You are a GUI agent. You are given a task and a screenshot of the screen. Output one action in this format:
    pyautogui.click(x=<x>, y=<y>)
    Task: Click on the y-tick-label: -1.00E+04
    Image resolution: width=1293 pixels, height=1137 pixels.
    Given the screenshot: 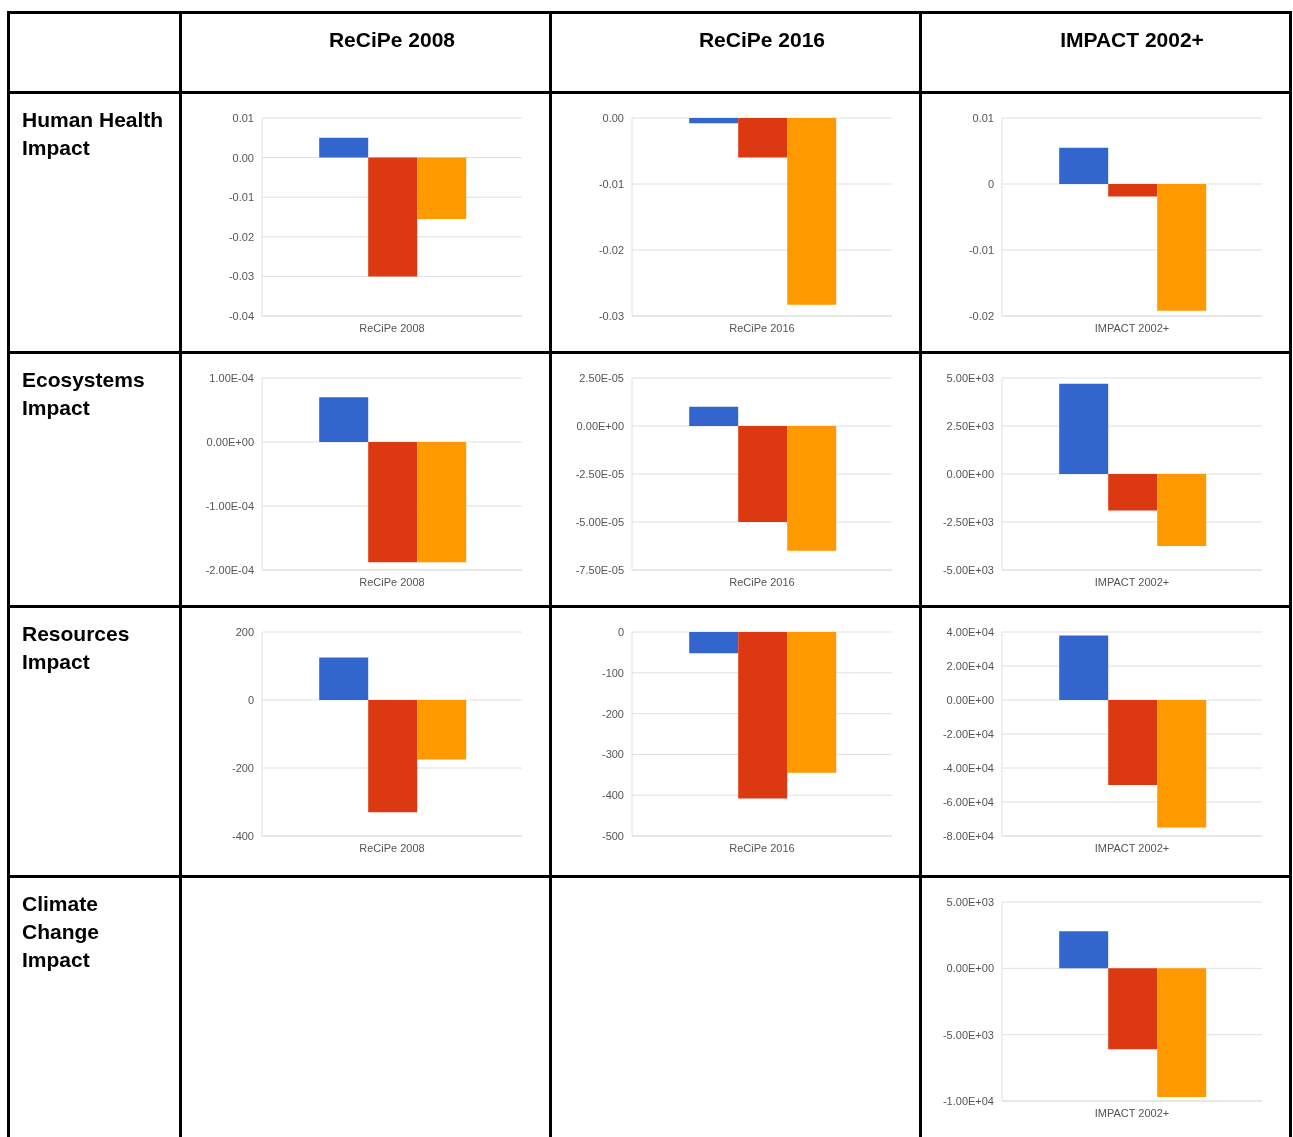 What is the action you would take?
    pyautogui.click(x=968, y=1100)
    